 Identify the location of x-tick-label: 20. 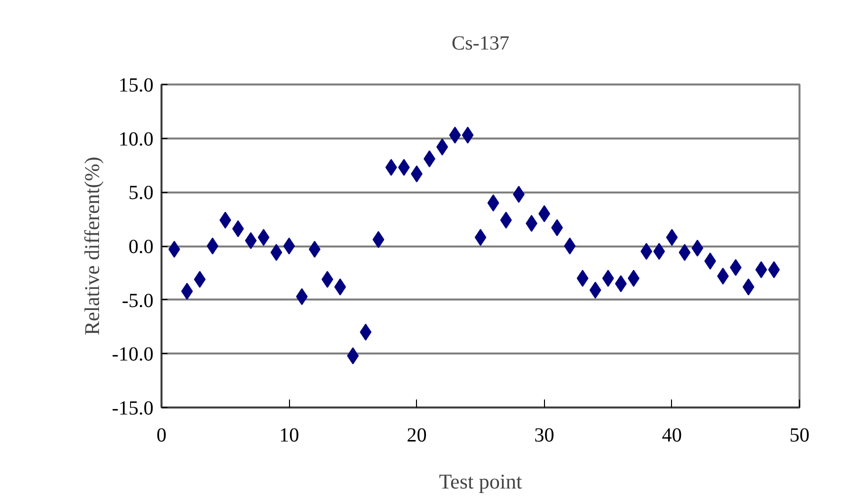
(416, 435).